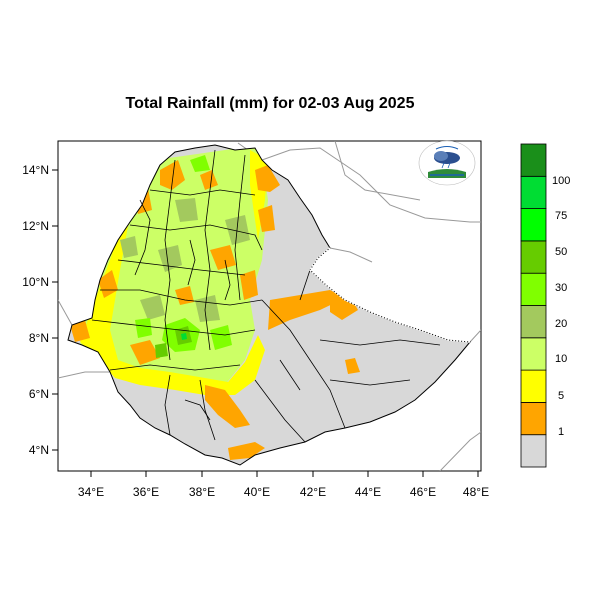 The width and height of the screenshot is (600, 600). I want to click on x-tick-label: 48°E, so click(476, 492).